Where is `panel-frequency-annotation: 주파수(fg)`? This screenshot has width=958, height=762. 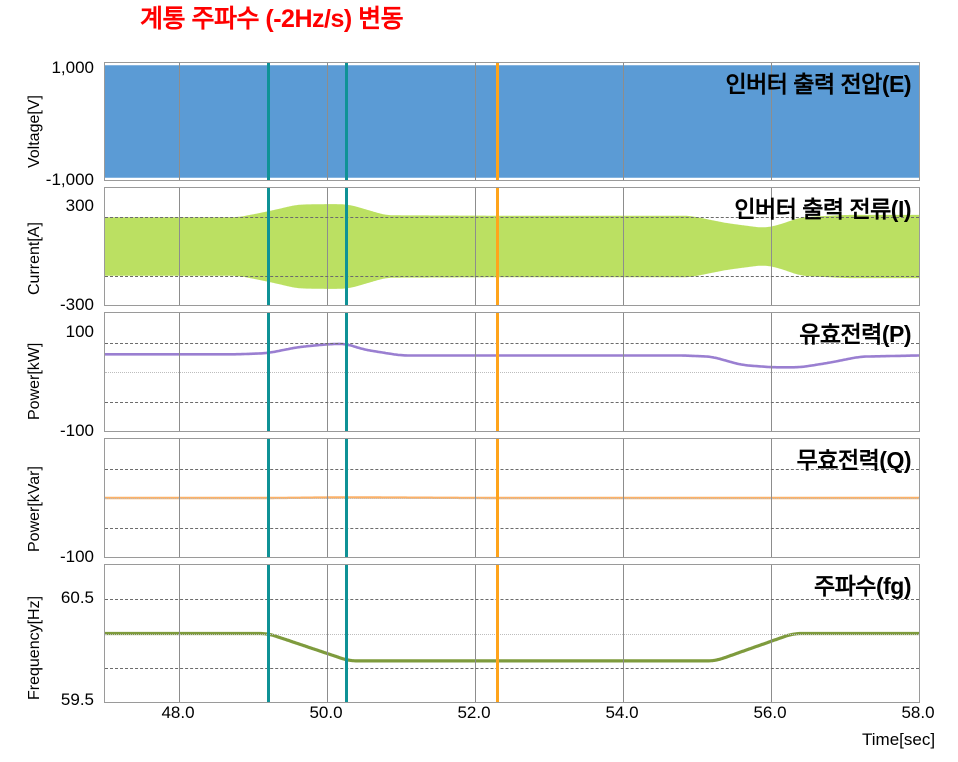 panel-frequency-annotation: 주파수(fg) is located at coordinates (862, 586).